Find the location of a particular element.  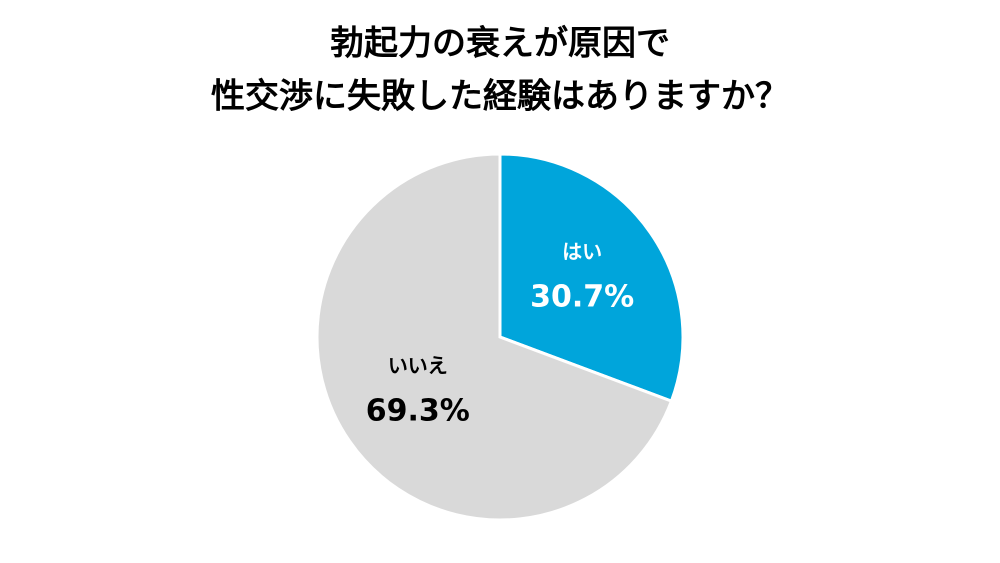

slice-label: いいえ is located at coordinates (418, 365).